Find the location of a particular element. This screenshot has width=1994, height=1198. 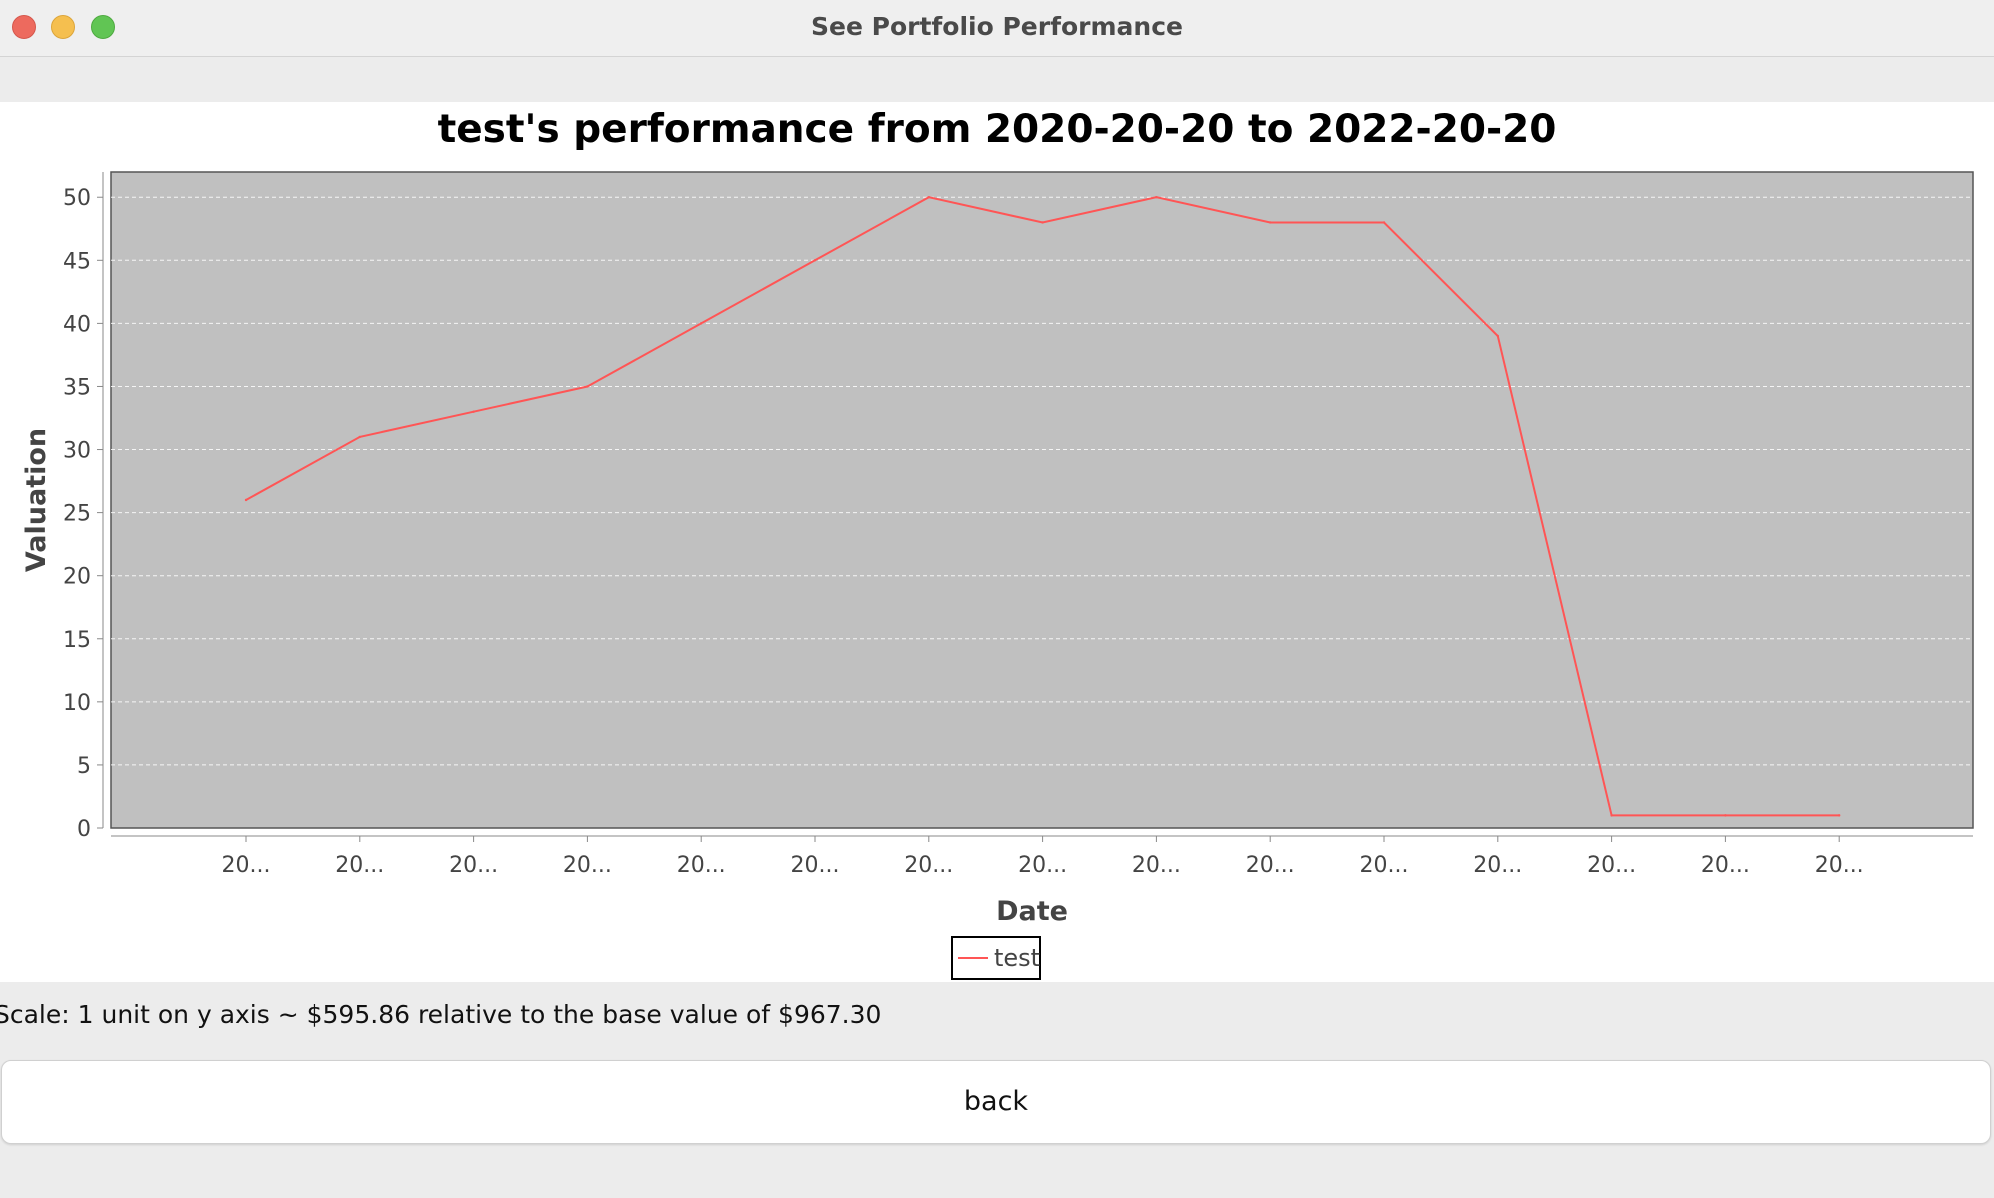

y-tick-label: 20 is located at coordinates (77, 577).